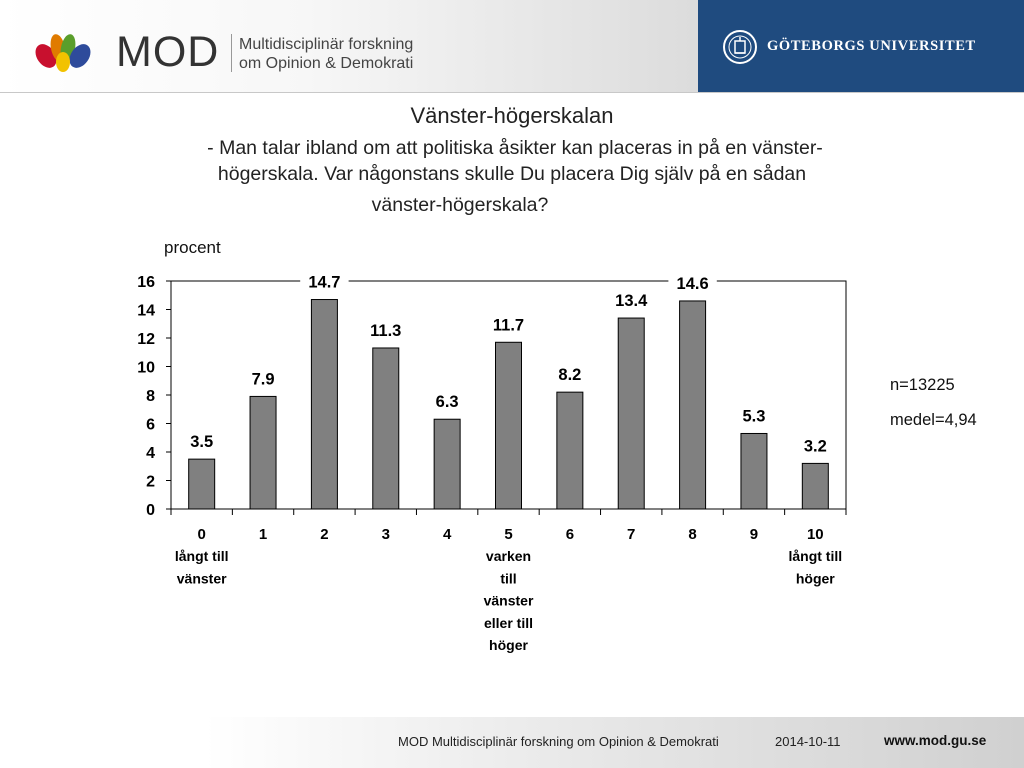  Describe the element at coordinates (192, 247) in the screenshot. I see `y-axis-unit-label: procent` at that location.